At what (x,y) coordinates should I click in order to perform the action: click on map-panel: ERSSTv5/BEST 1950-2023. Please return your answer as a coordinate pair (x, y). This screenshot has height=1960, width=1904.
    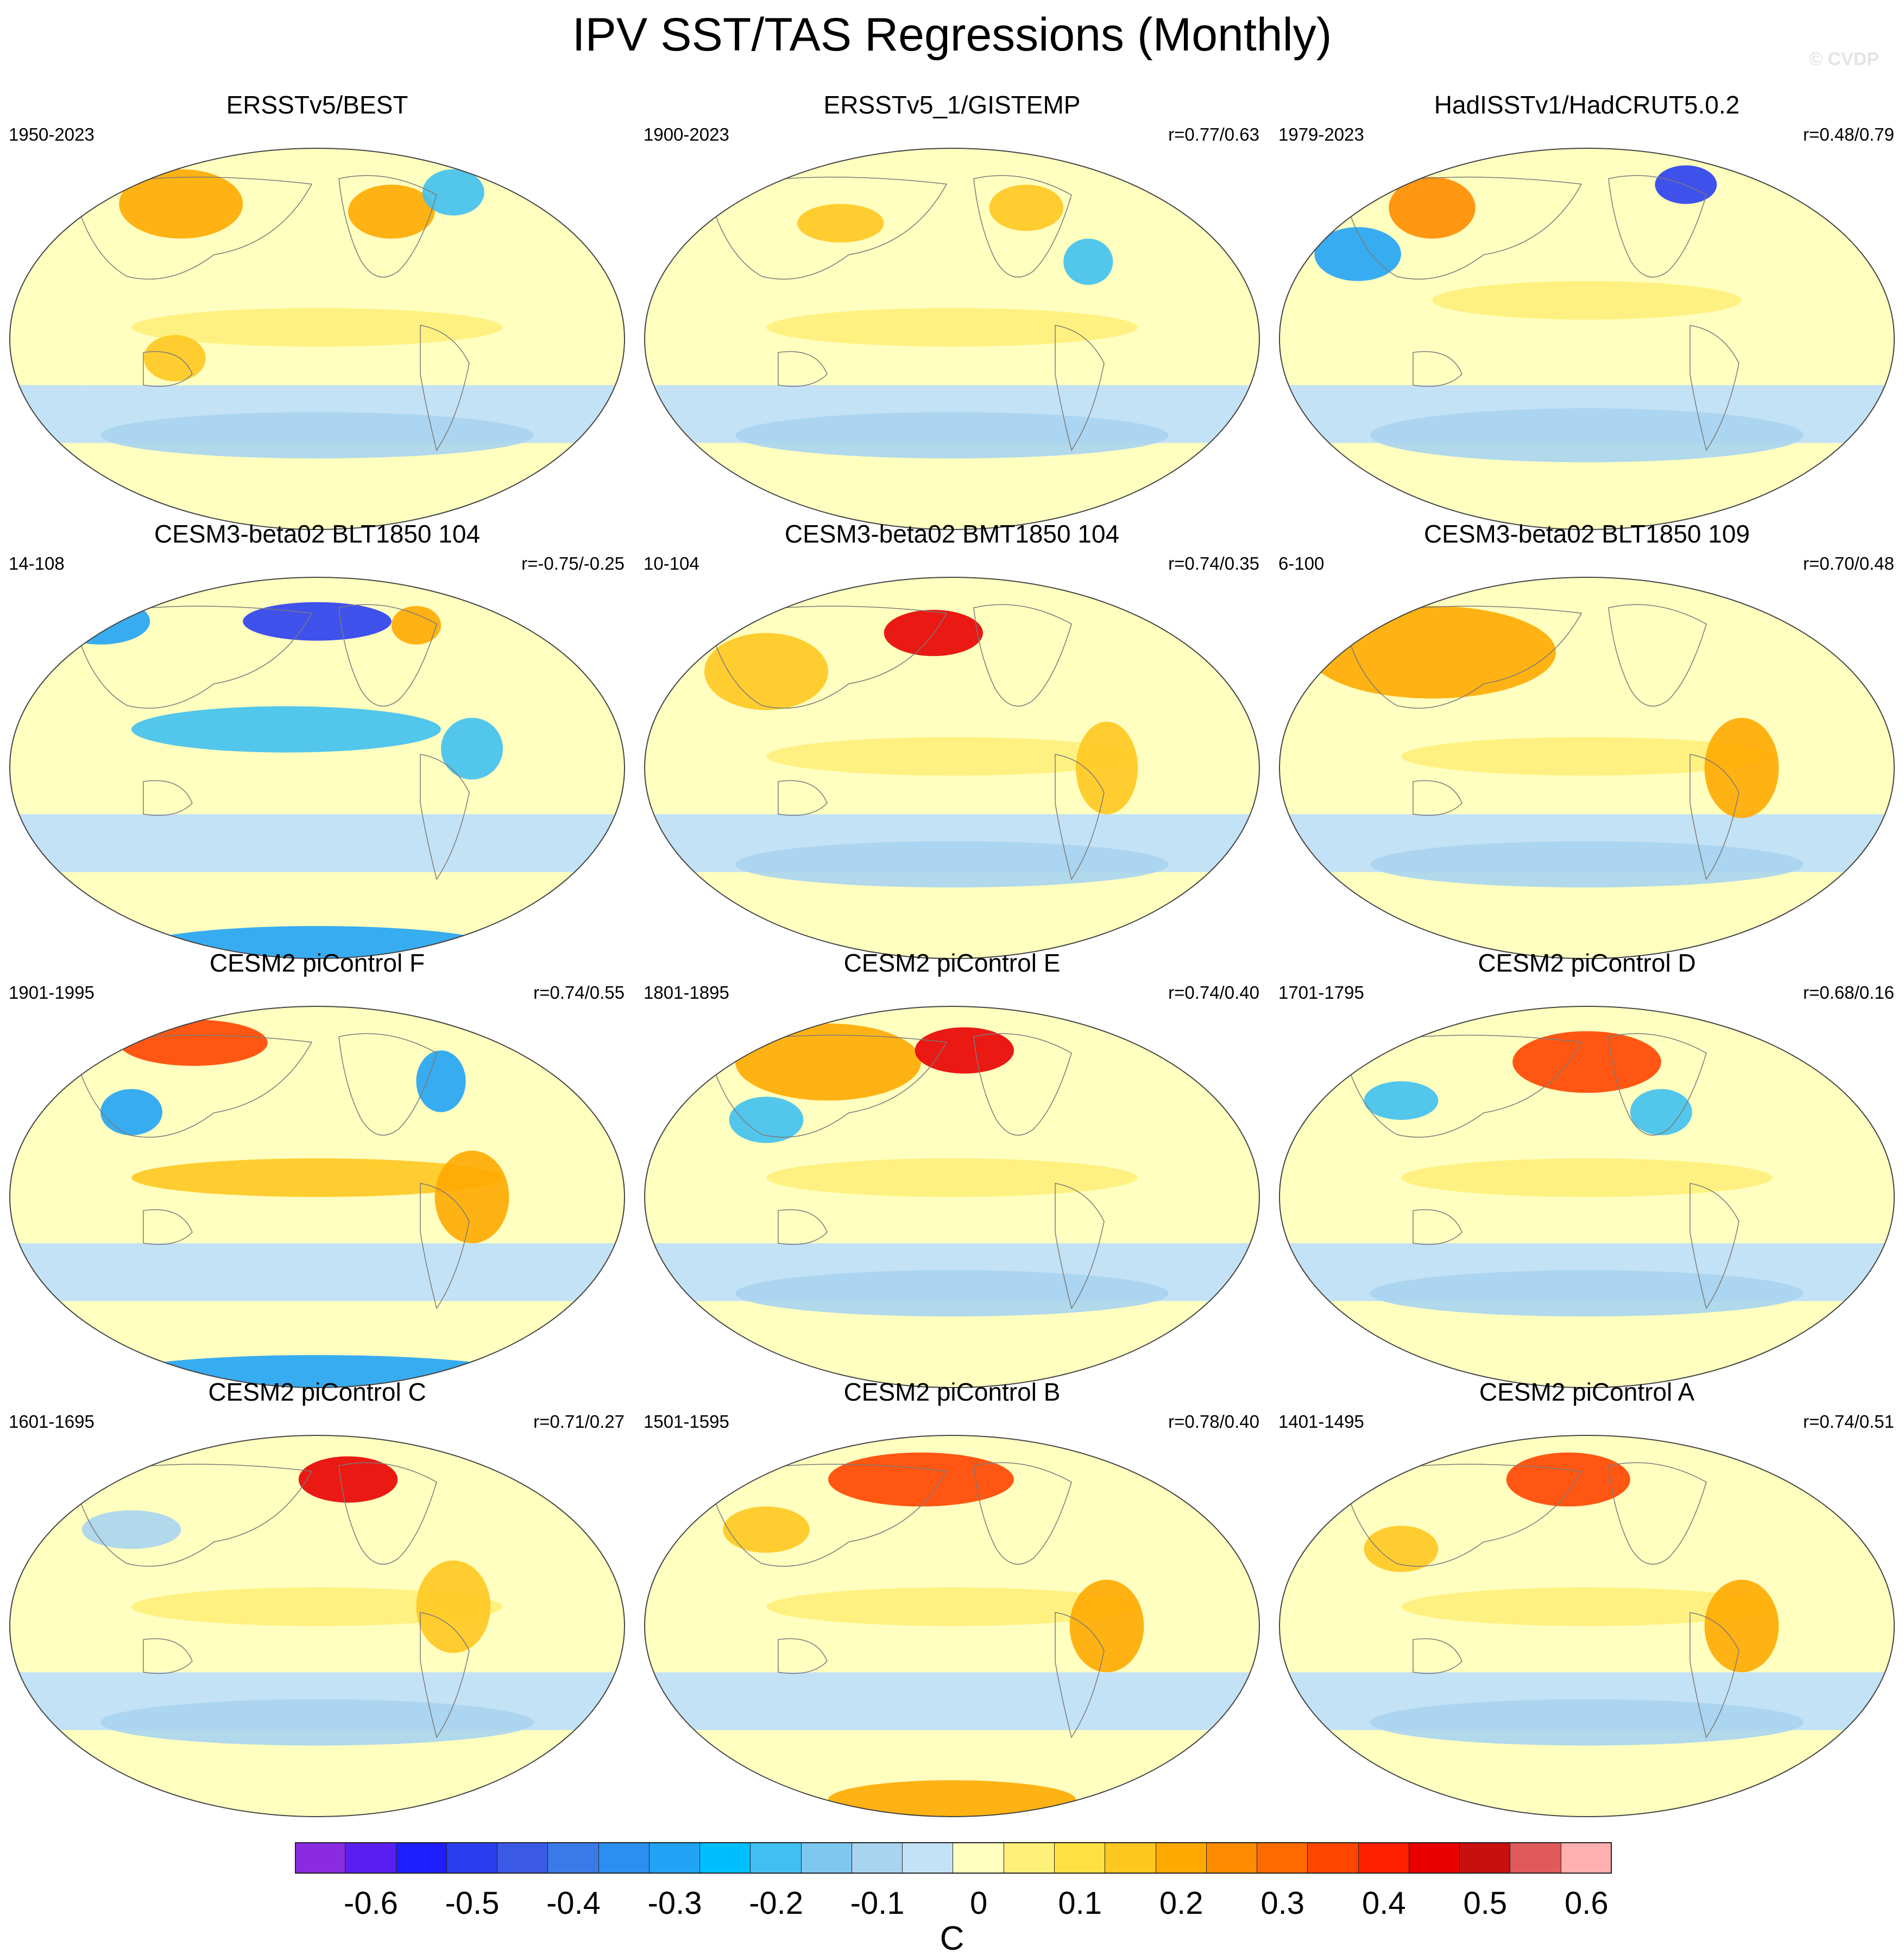
    Looking at the image, I should click on (317, 318).